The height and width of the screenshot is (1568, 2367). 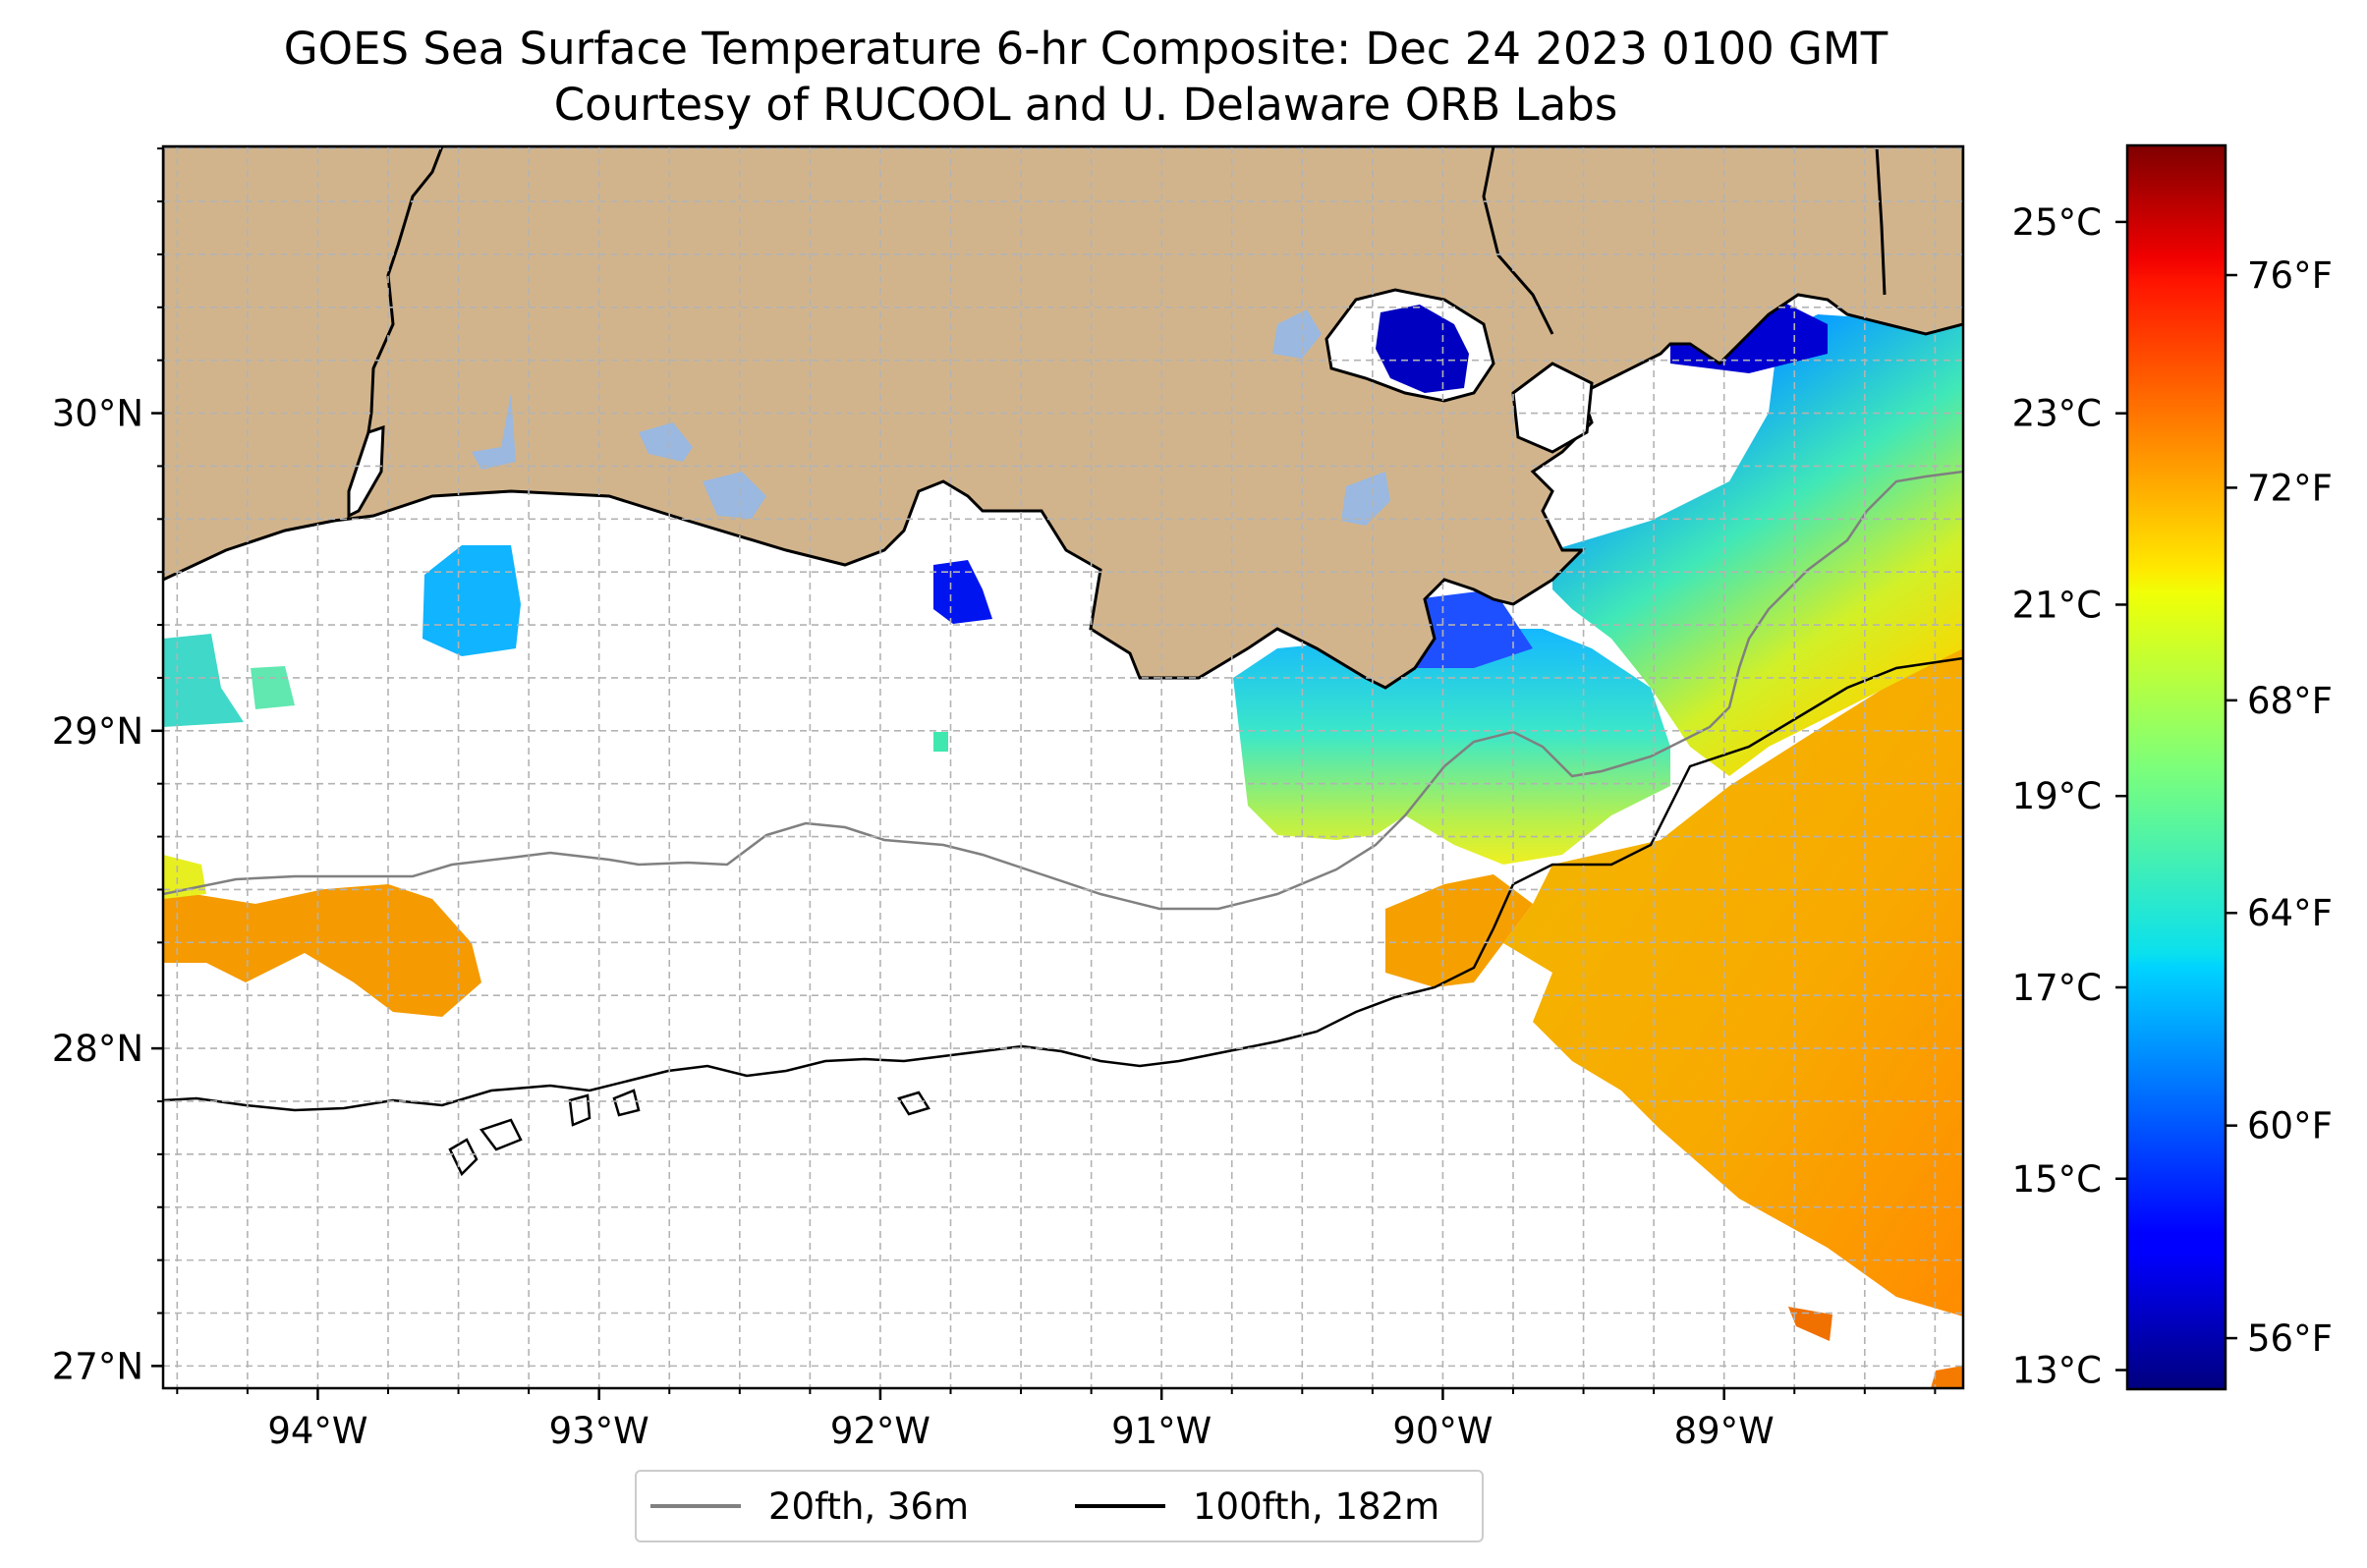 What do you see at coordinates (204, 680) in the screenshot?
I see `sst-patch-west-edge` at bounding box center [204, 680].